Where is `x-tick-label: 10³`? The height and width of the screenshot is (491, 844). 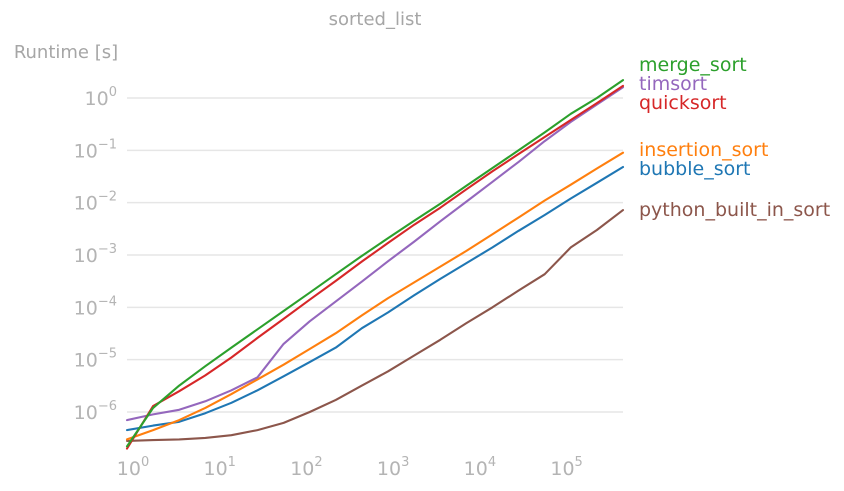 x-tick-label: 10³ is located at coordinates (393, 467).